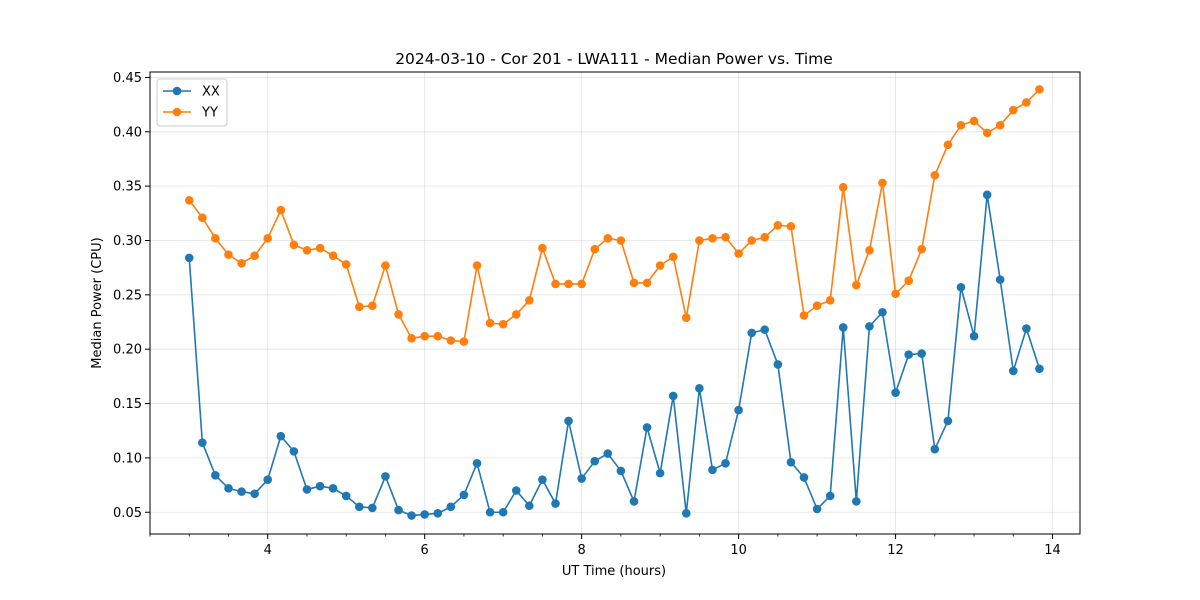  What do you see at coordinates (738, 550) in the screenshot?
I see `x-tick-label: 10` at bounding box center [738, 550].